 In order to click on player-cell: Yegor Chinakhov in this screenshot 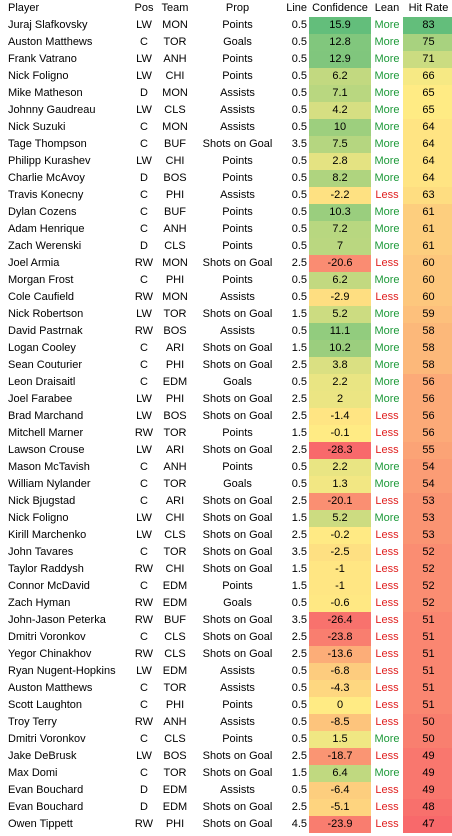, I will do `click(50, 654)`.